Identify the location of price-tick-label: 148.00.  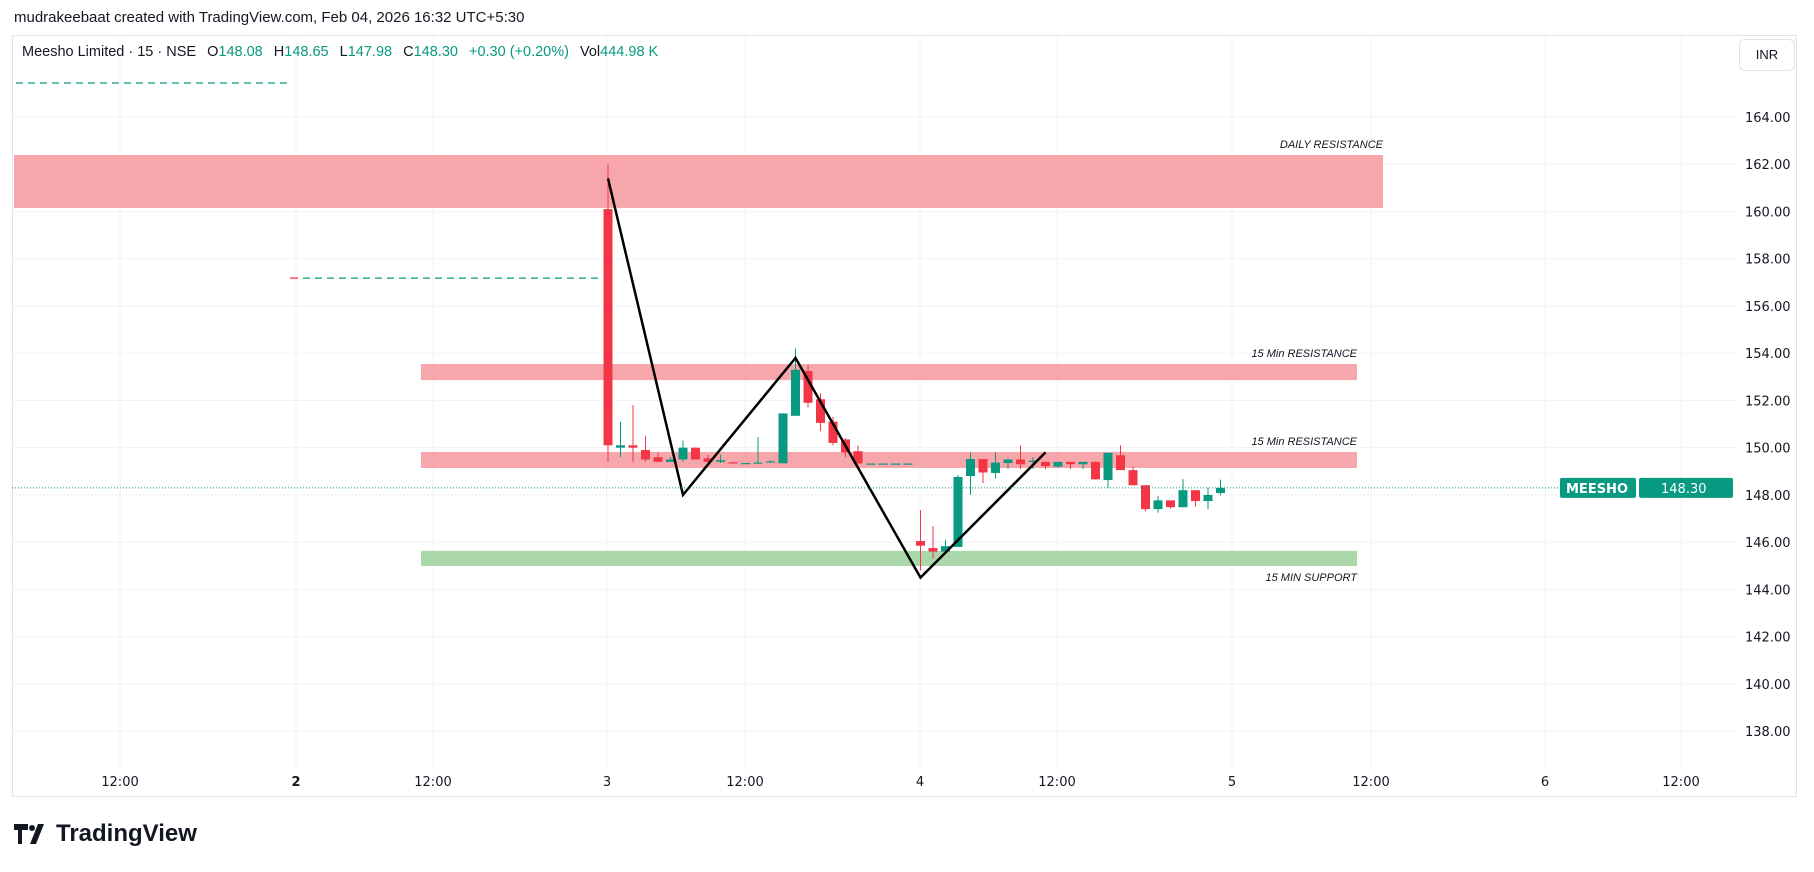
(1768, 496).